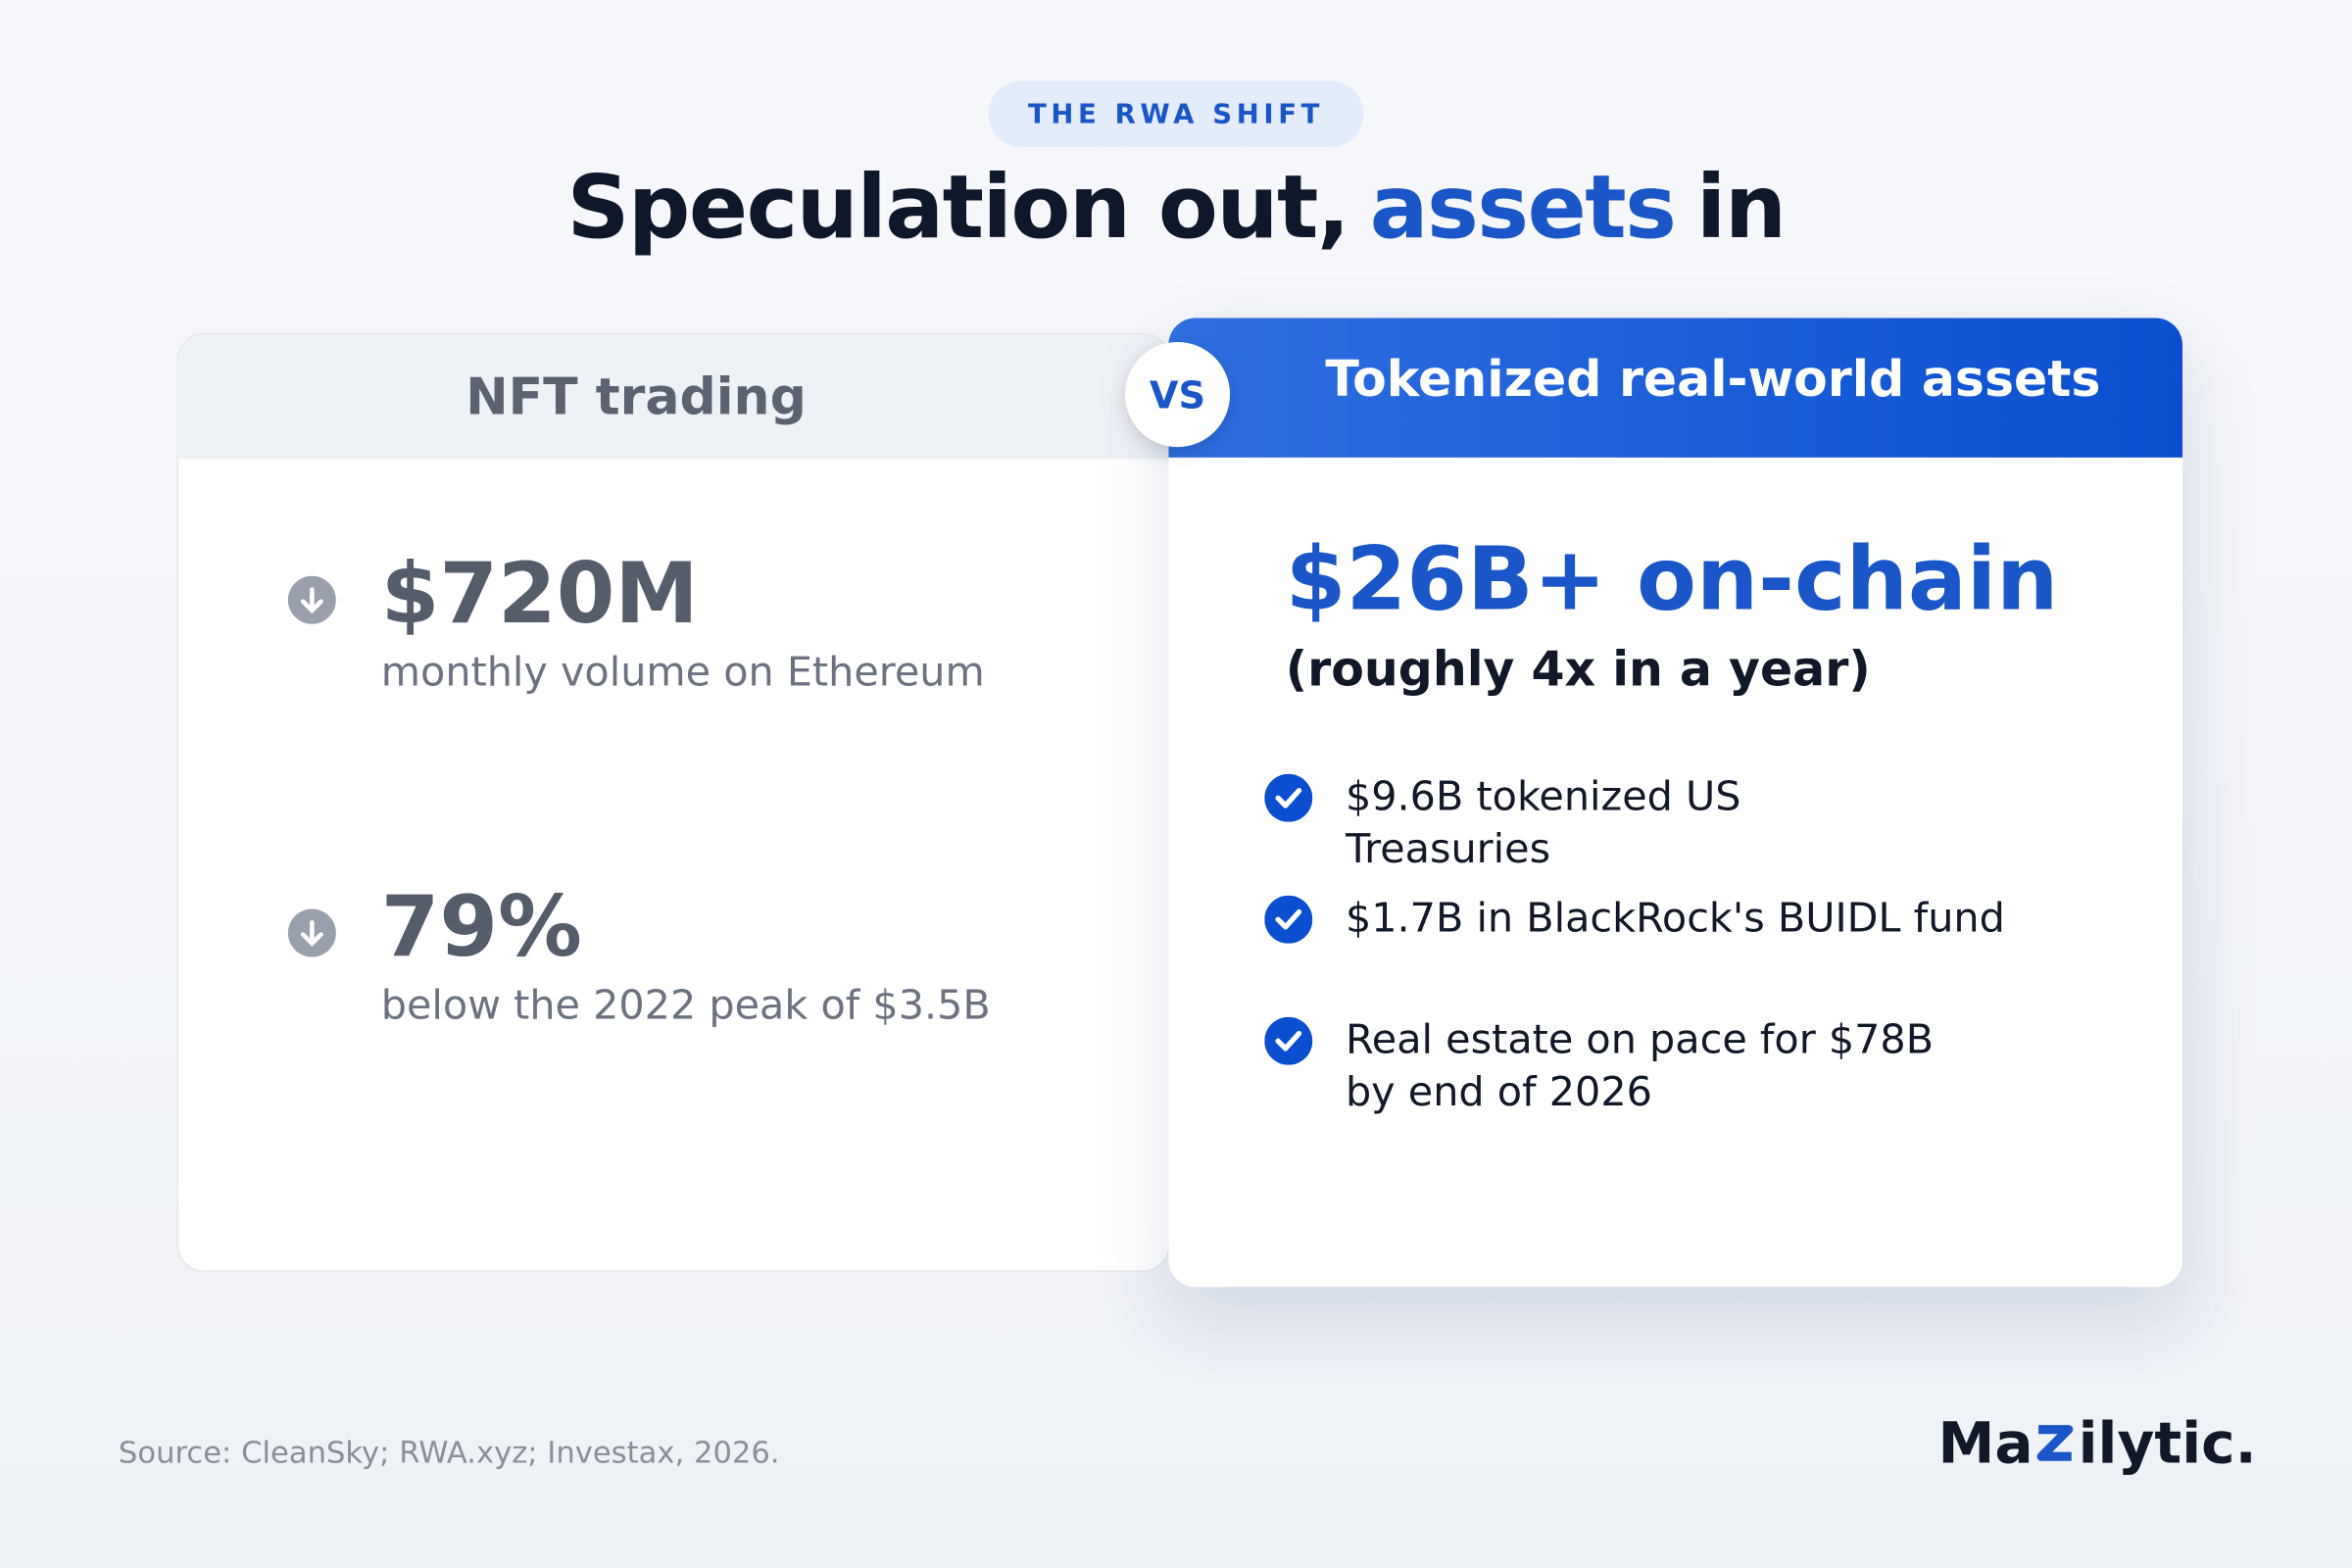  I want to click on stat-value: 79%, so click(481, 927).